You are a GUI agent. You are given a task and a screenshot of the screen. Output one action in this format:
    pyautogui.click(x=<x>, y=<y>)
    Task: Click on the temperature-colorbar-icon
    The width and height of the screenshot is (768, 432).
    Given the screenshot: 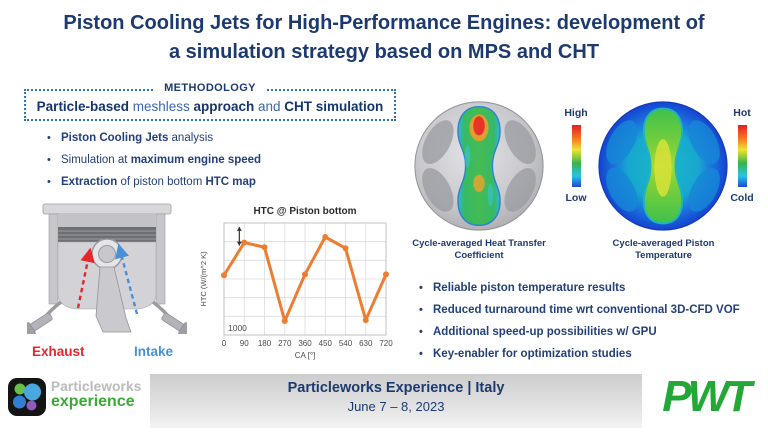 What is the action you would take?
    pyautogui.click(x=742, y=156)
    